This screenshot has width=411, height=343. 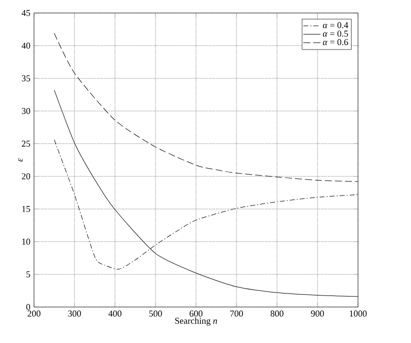 I want to click on y-tick-label: 40, so click(x=26, y=45).